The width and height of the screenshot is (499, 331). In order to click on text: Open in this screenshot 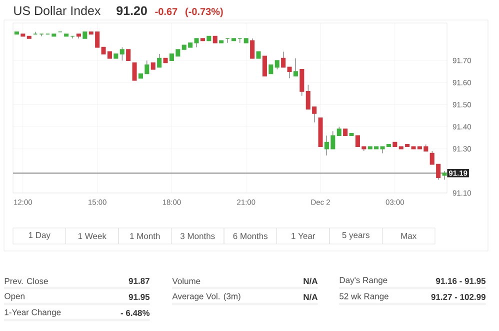, I will do `click(14, 297)`.